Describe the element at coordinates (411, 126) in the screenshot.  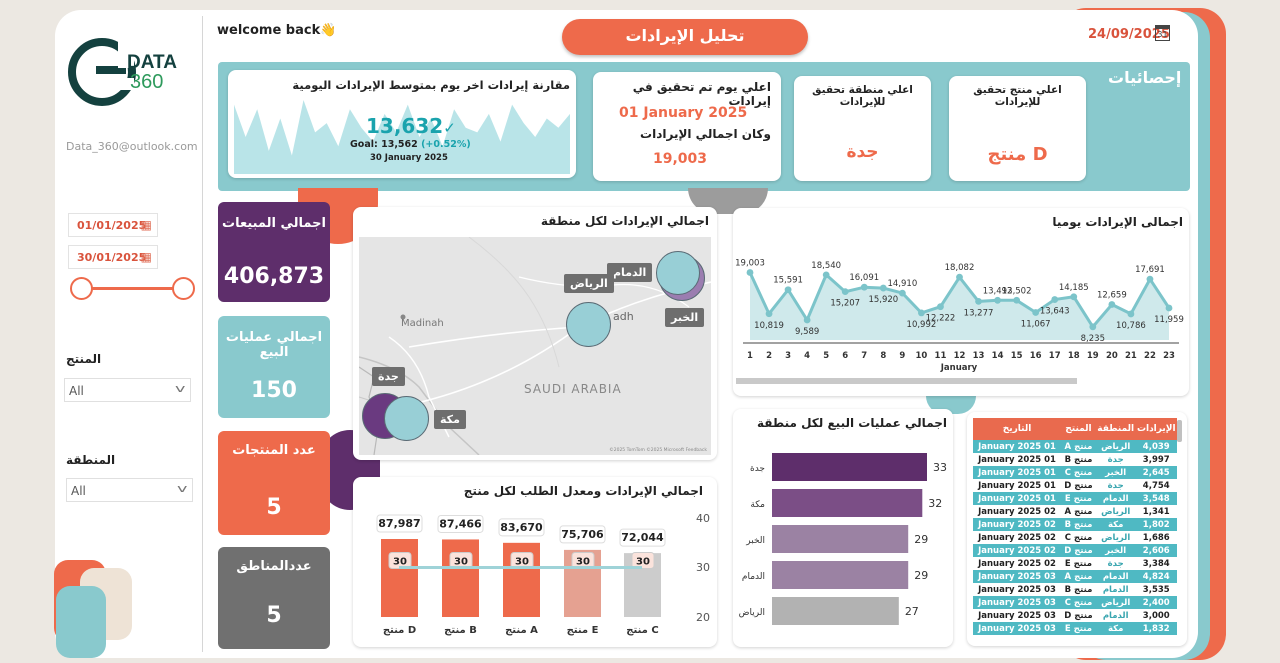
I see `comparison-value: 13,632✓` at that location.